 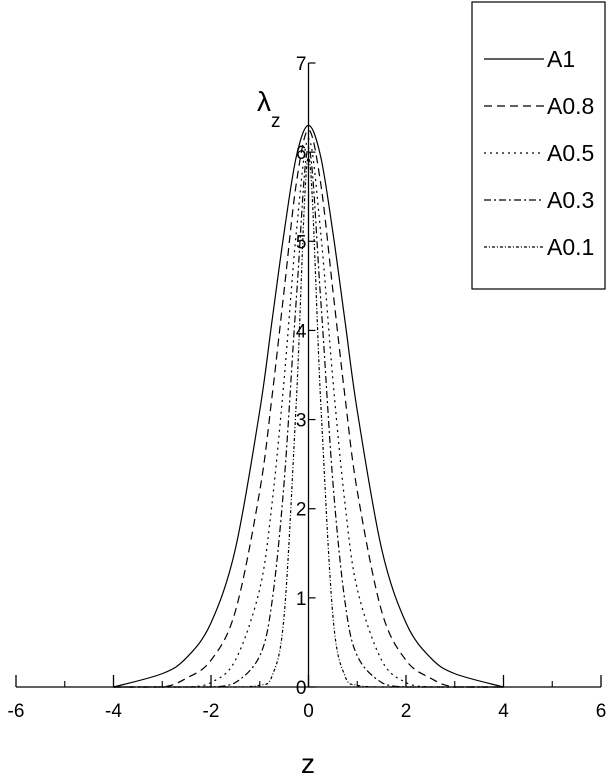 What do you see at coordinates (301, 331) in the screenshot?
I see `y-tick-label: 4` at bounding box center [301, 331].